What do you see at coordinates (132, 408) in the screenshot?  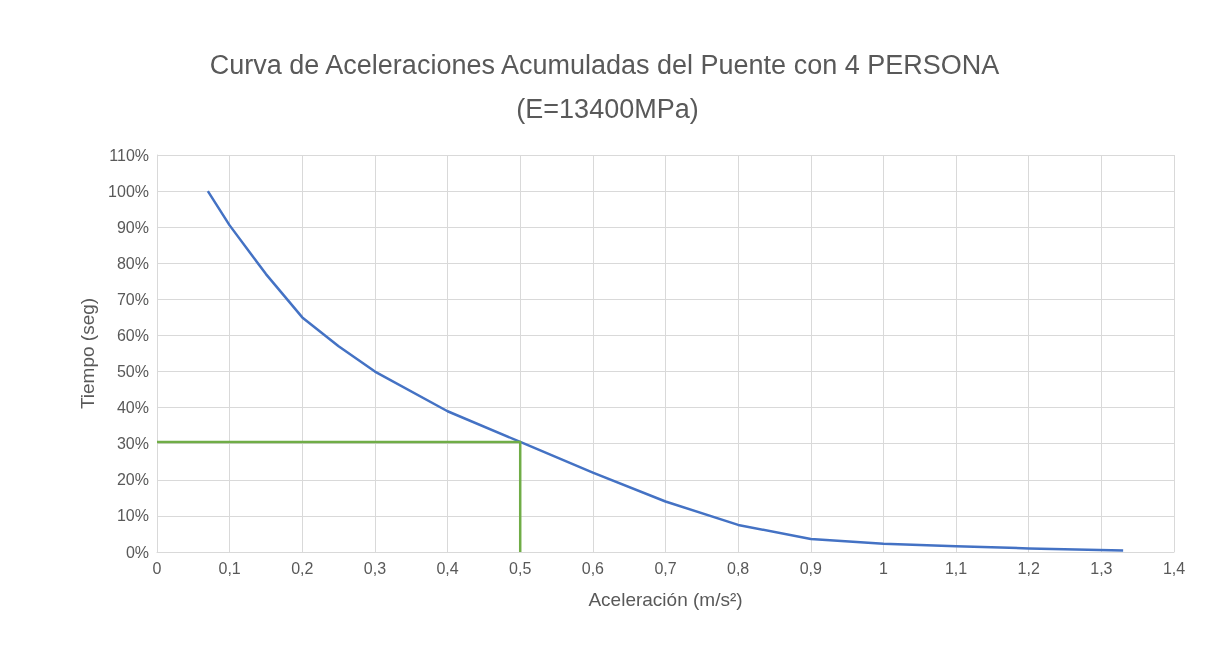 I see `y-tick-label: 40%` at bounding box center [132, 408].